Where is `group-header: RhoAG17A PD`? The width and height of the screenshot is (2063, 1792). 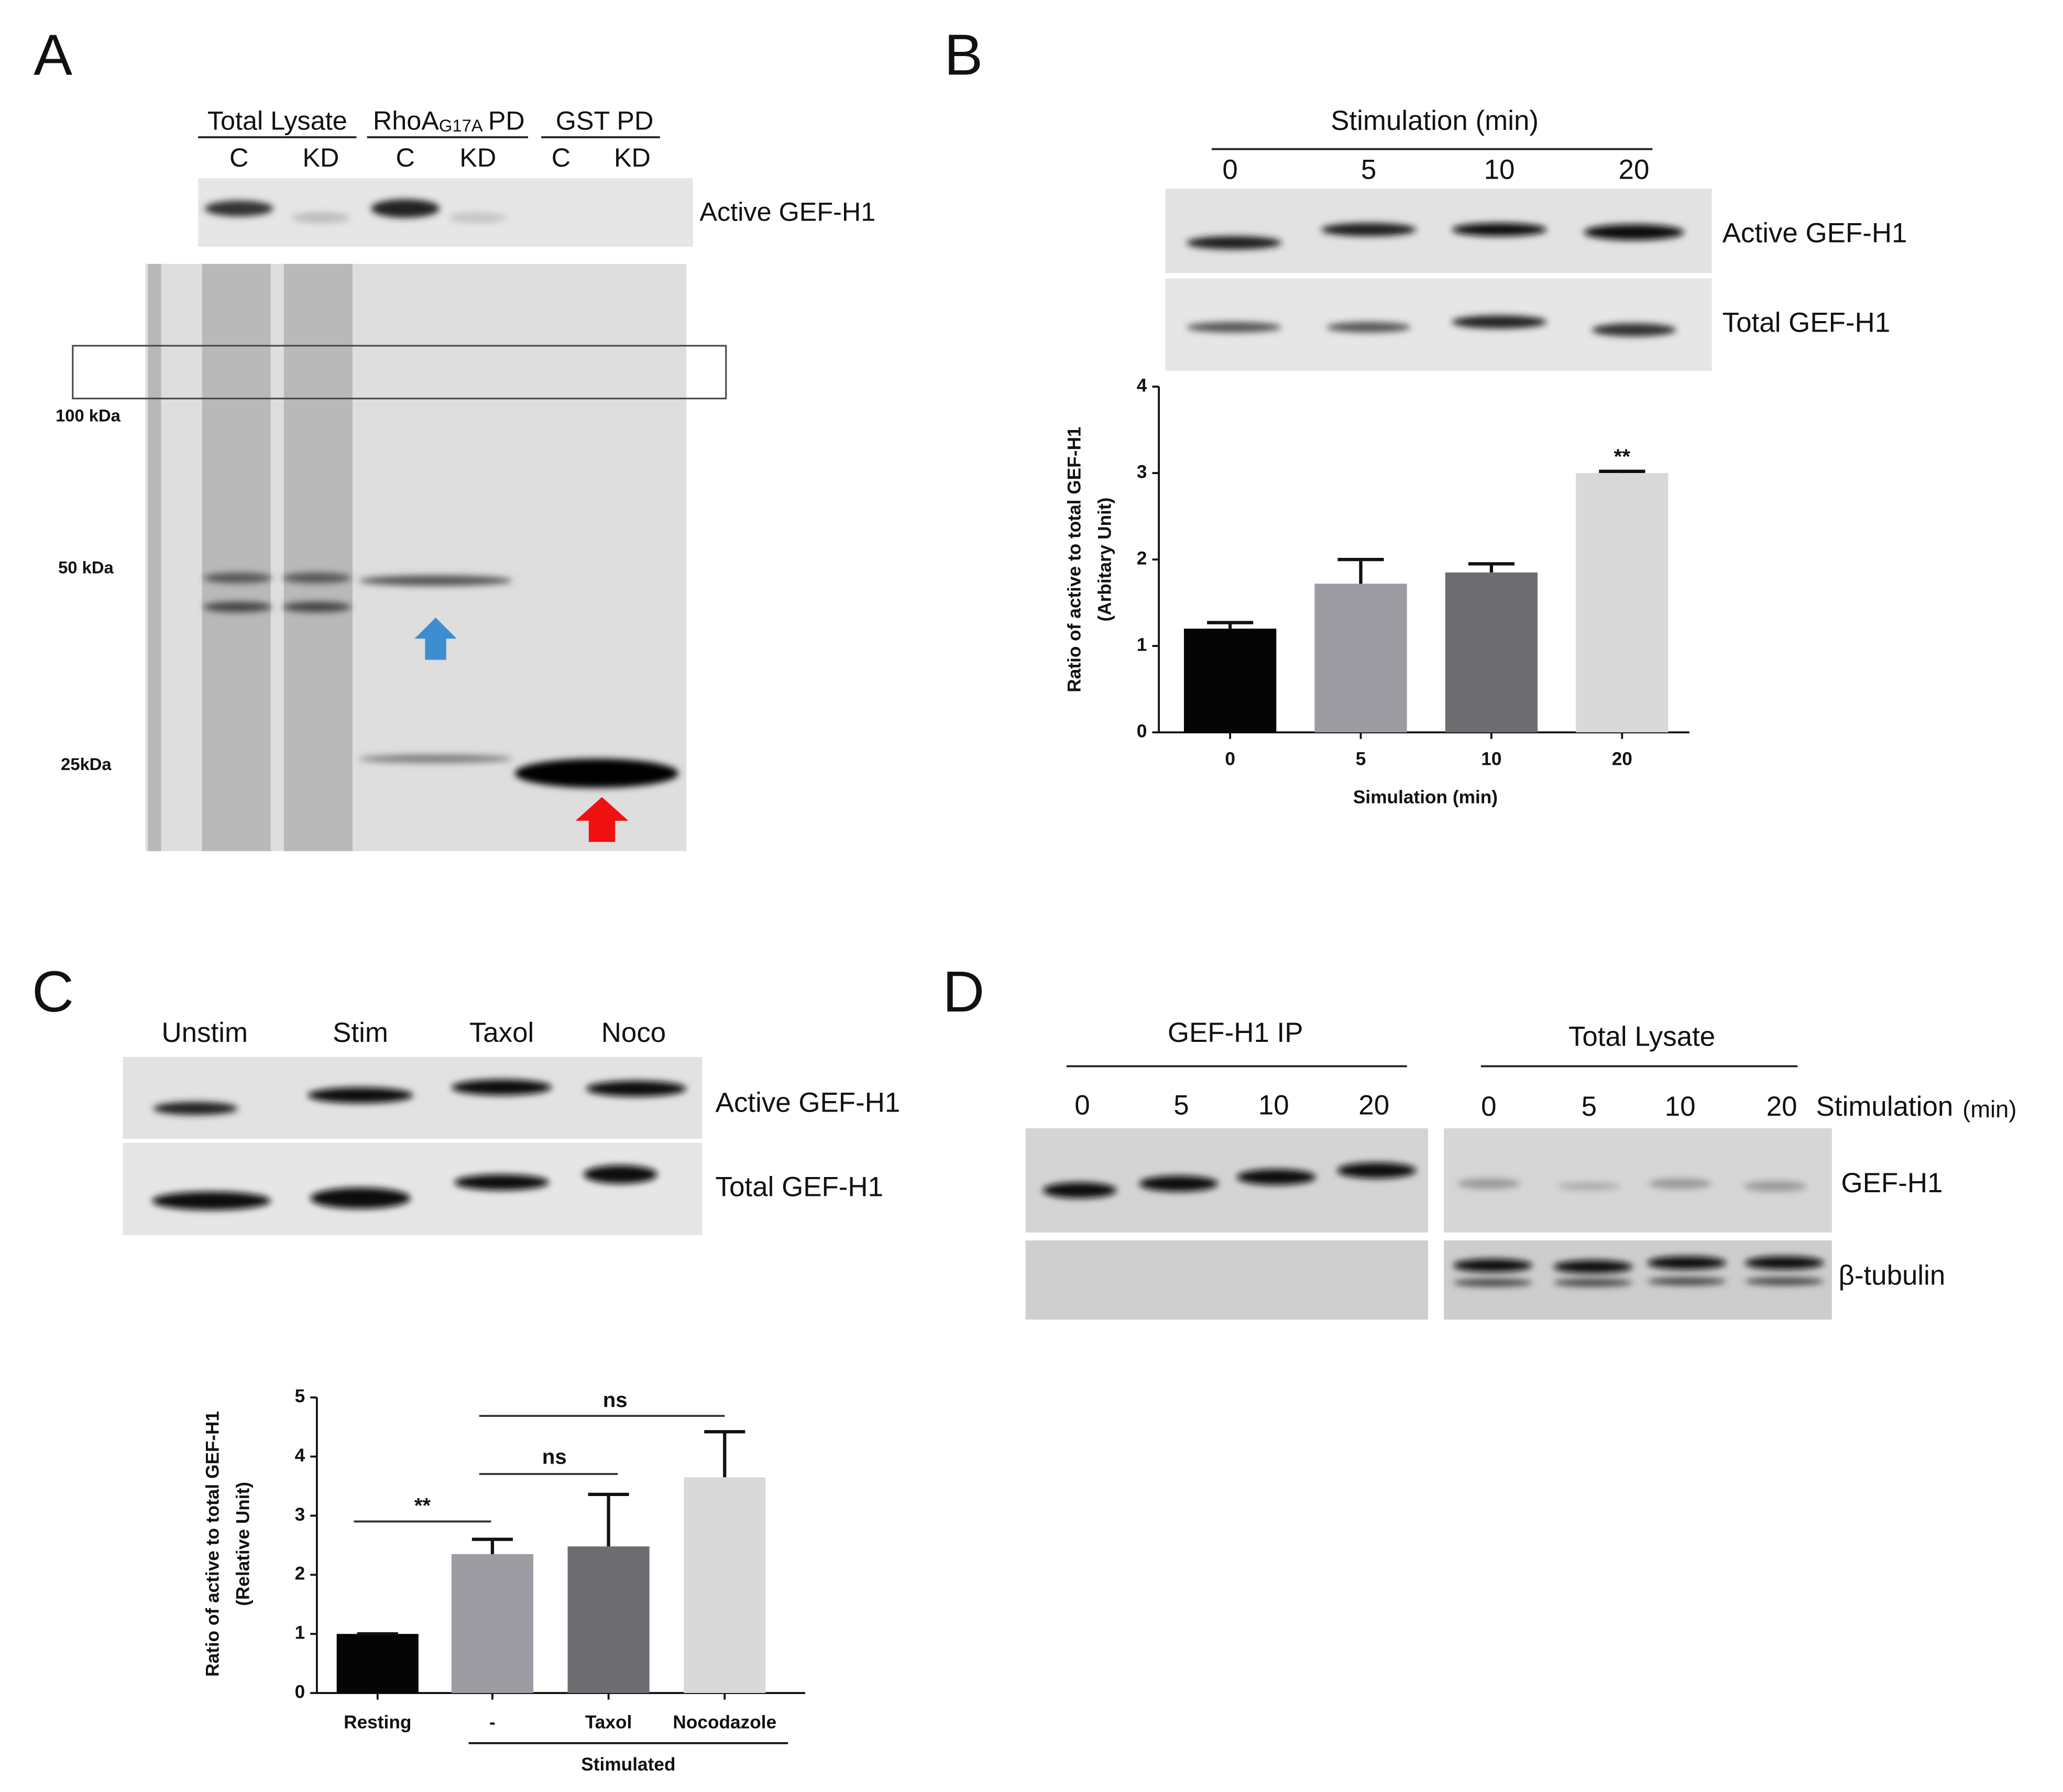
group-header: RhoAG17A PD is located at coordinates (449, 121).